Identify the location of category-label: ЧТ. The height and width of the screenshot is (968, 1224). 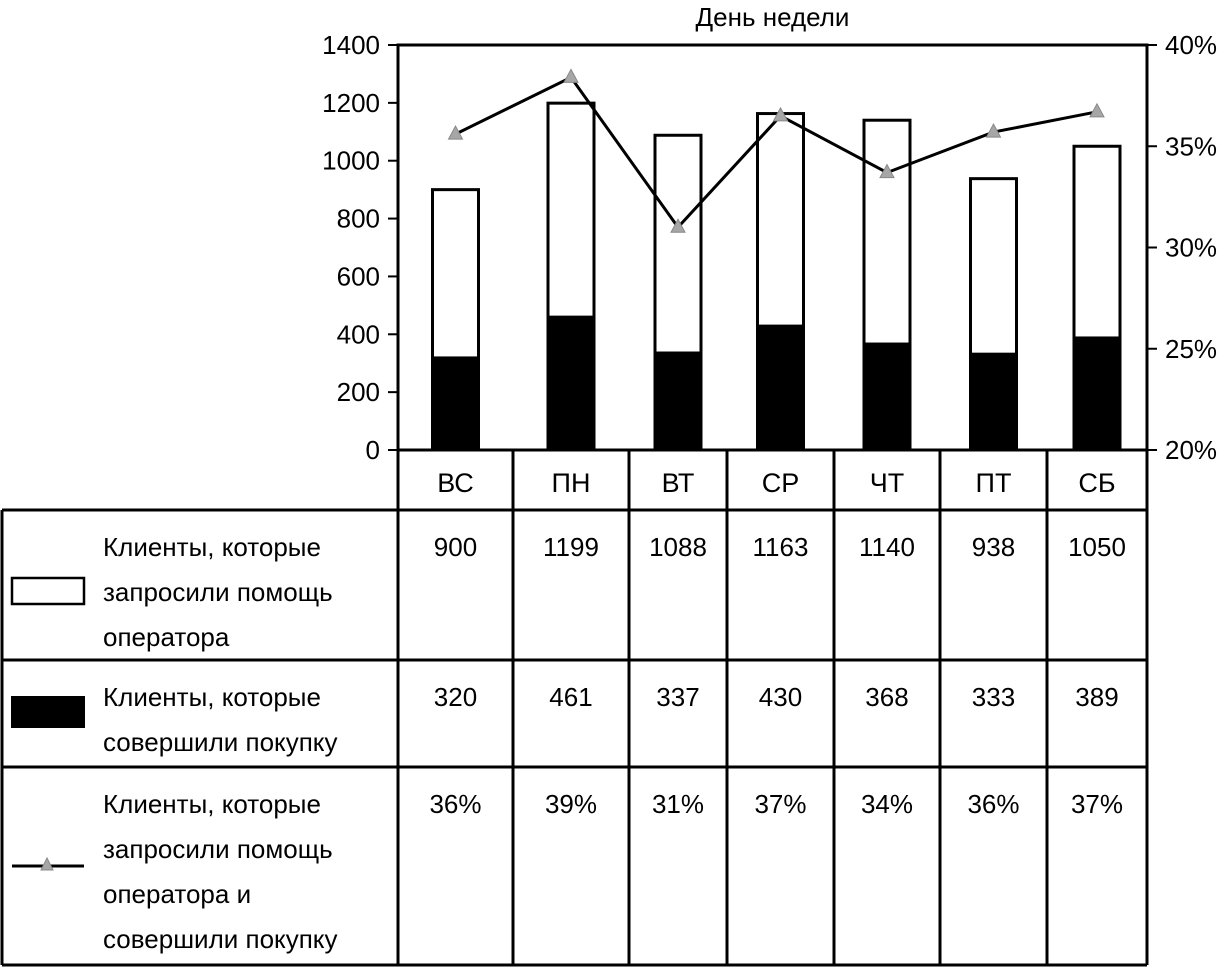
(887, 483).